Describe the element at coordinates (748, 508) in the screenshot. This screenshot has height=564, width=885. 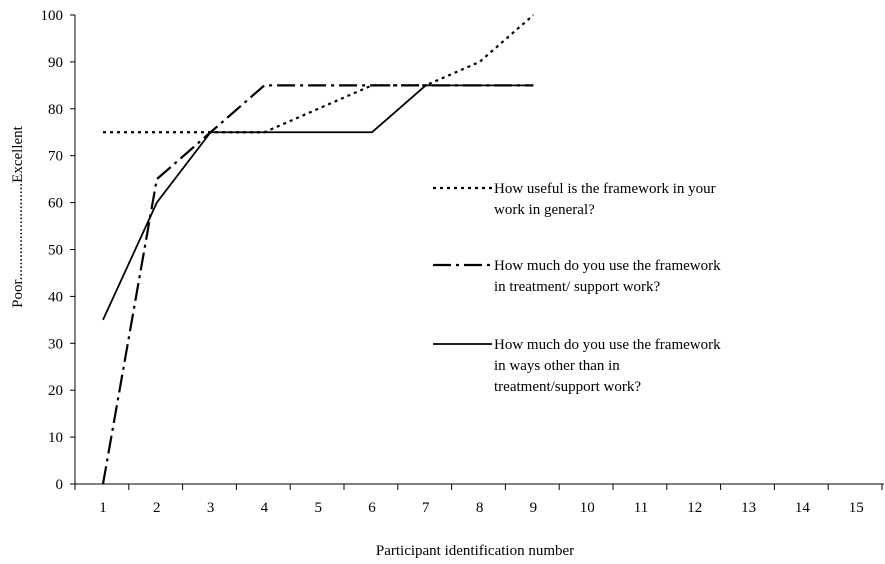
I see `x-tick-label-13: 13` at that location.